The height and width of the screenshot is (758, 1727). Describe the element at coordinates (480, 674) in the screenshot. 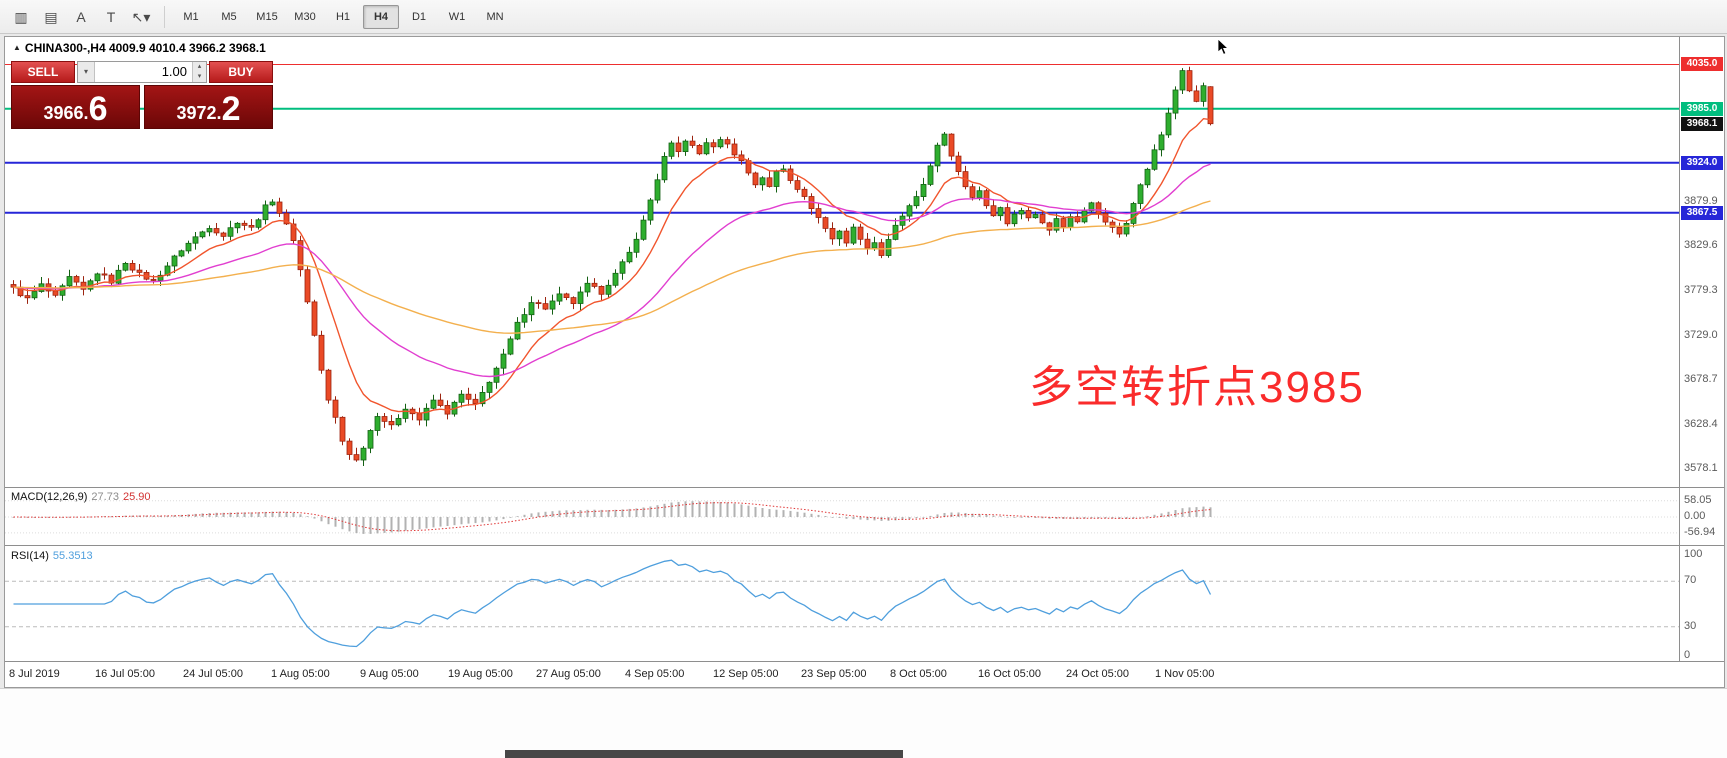

I see `time-axis-label: 19 Aug 05:00` at that location.